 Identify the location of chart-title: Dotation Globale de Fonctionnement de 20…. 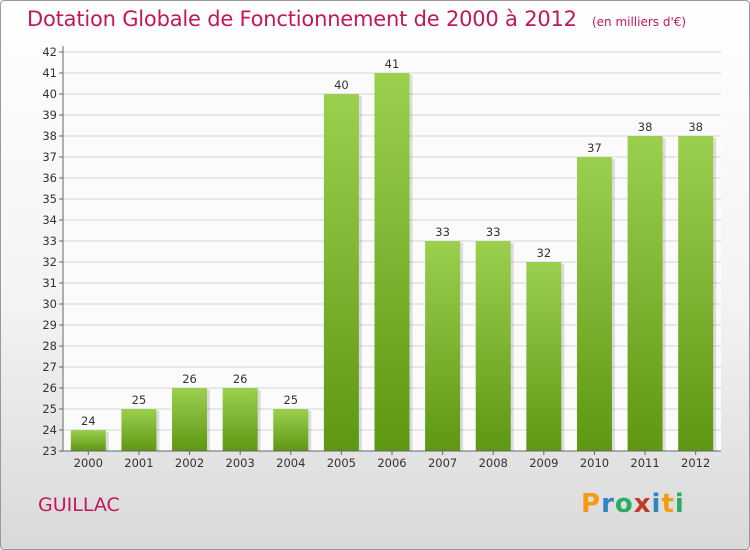
(302, 19).